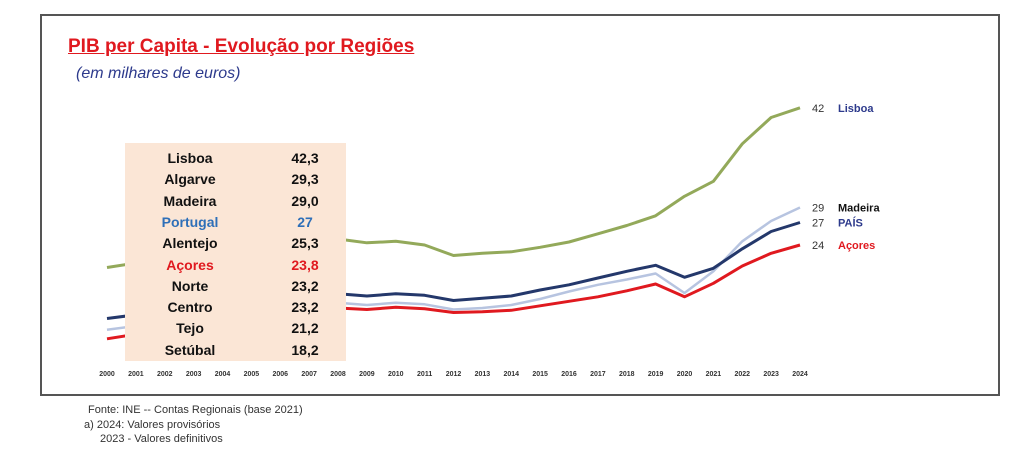  Describe the element at coordinates (454, 374) in the screenshot. I see `x-tick-label: 2012` at that location.